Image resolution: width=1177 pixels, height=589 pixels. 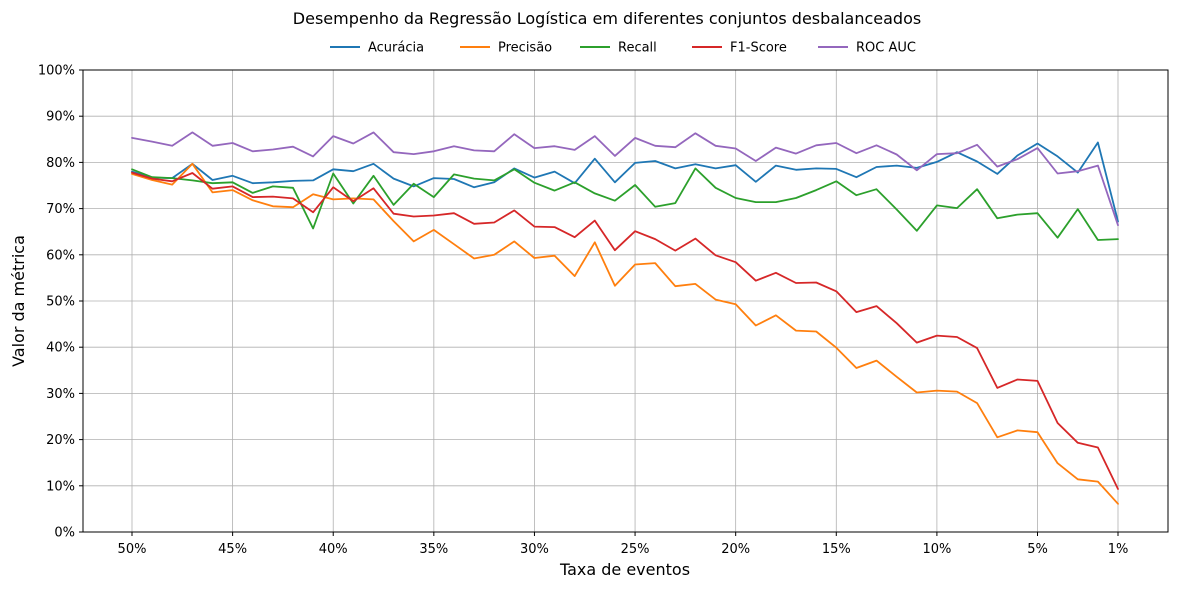 I want to click on x-tick-label: 45%, so click(x=232, y=549).